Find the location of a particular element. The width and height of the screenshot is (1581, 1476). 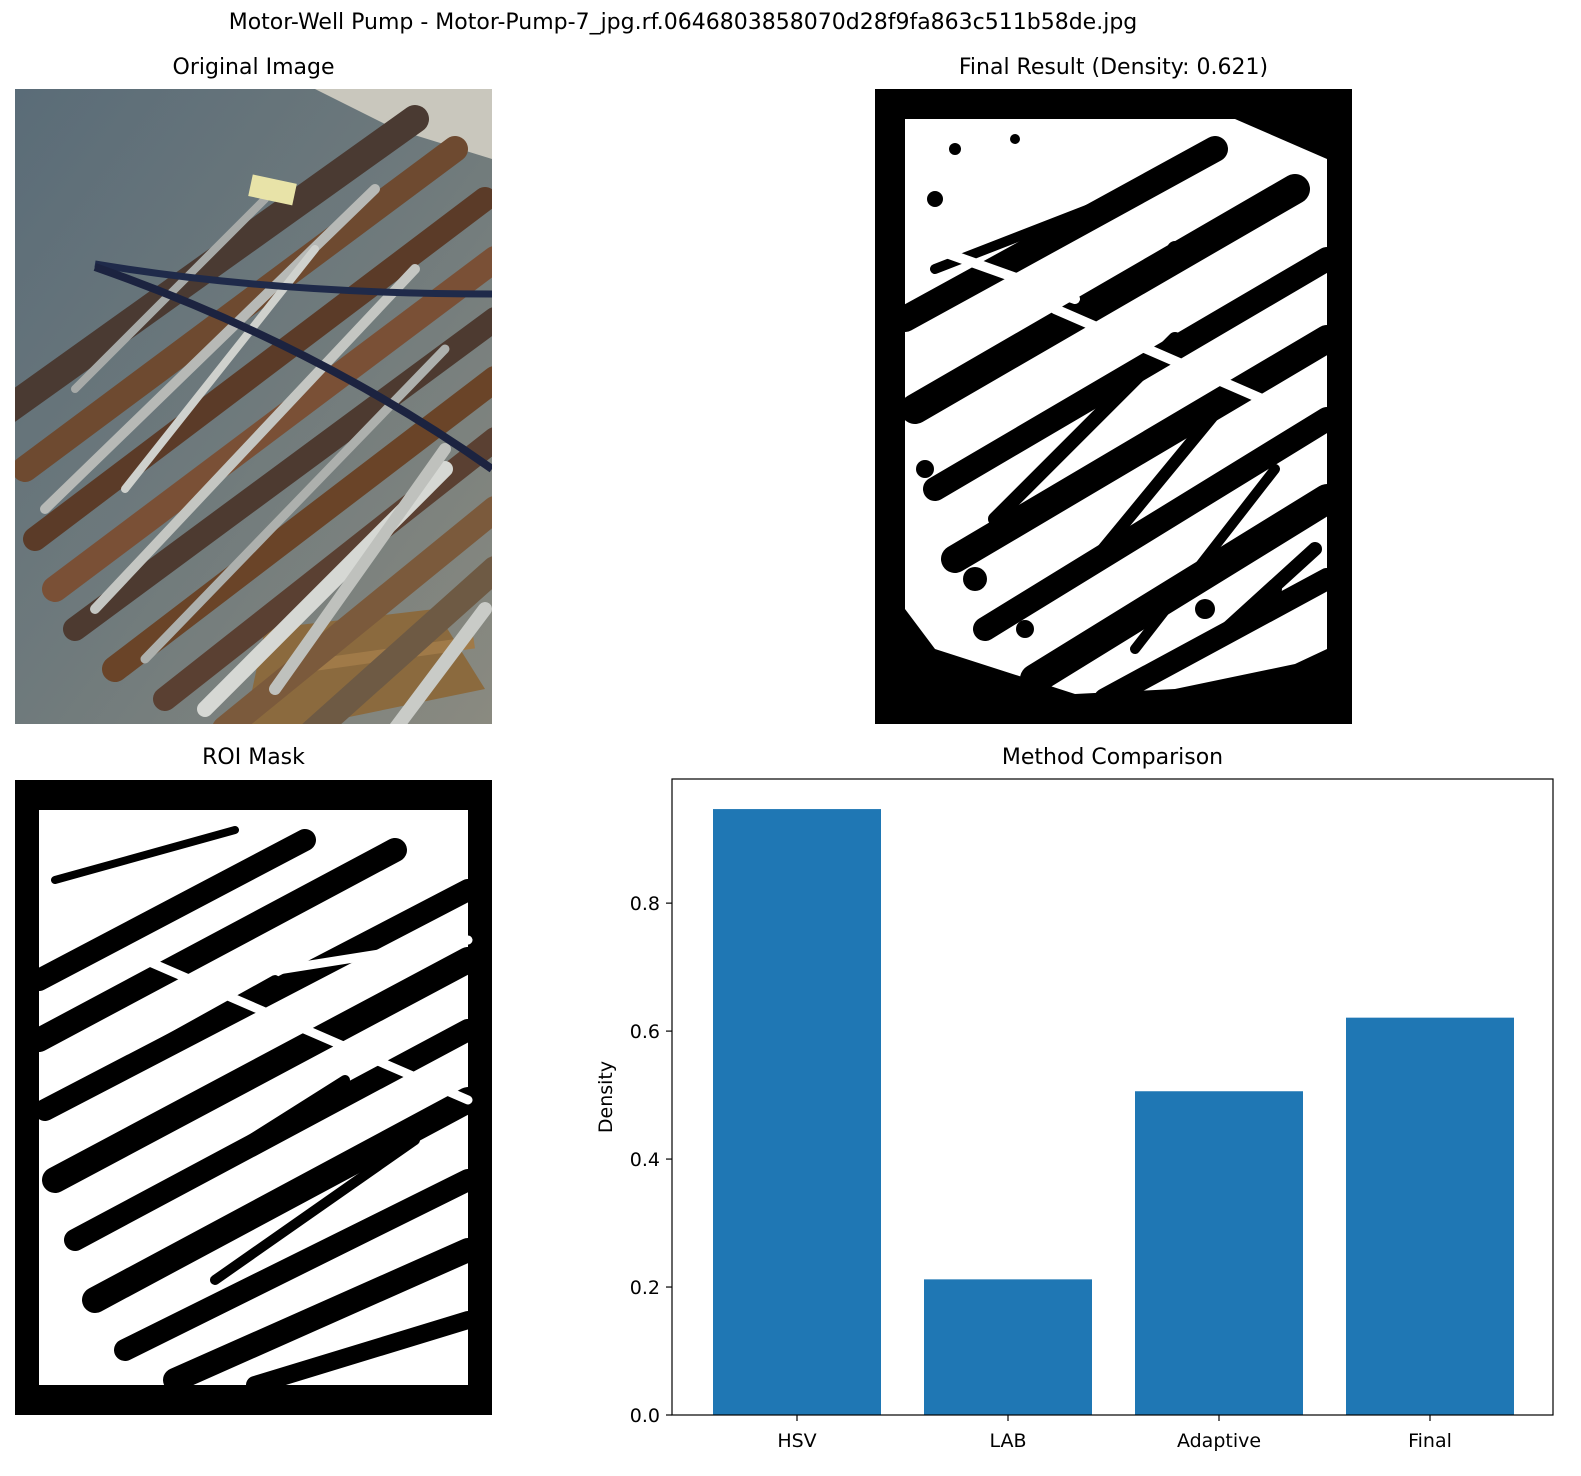

x-tick-label: LAB is located at coordinates (1007, 1441).